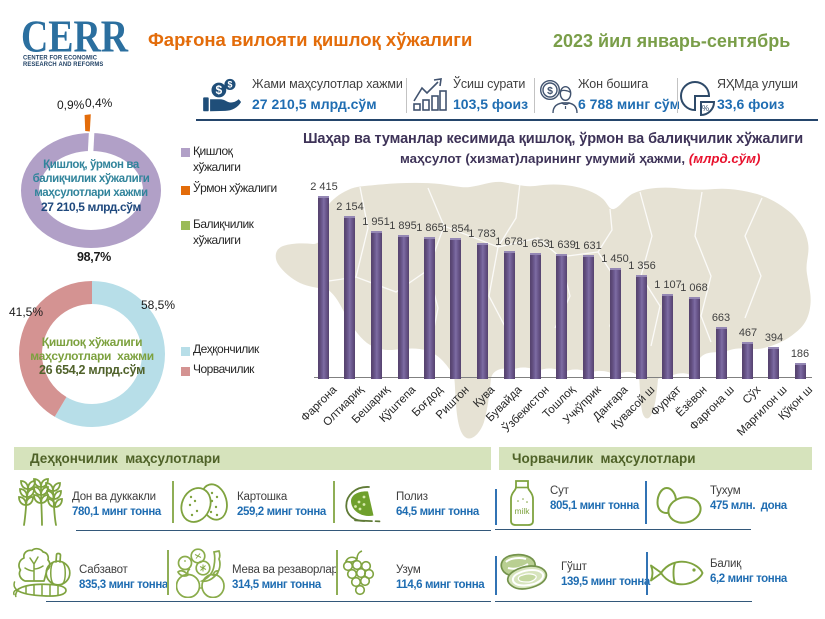  I want to click on svg-text: milk, so click(522, 511).